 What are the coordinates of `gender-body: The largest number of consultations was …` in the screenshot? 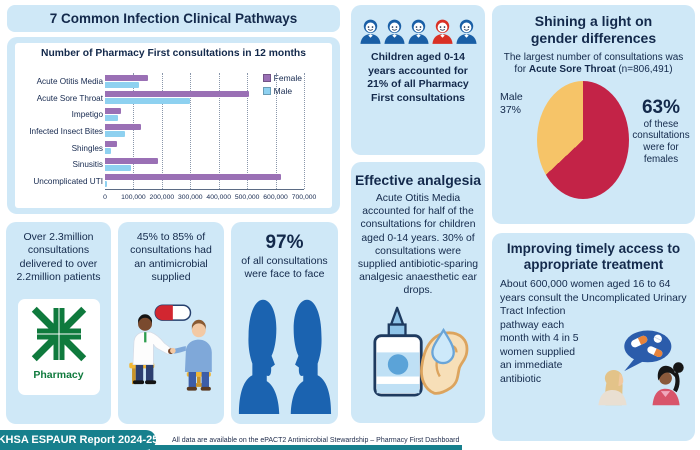 It's located at (593, 64).